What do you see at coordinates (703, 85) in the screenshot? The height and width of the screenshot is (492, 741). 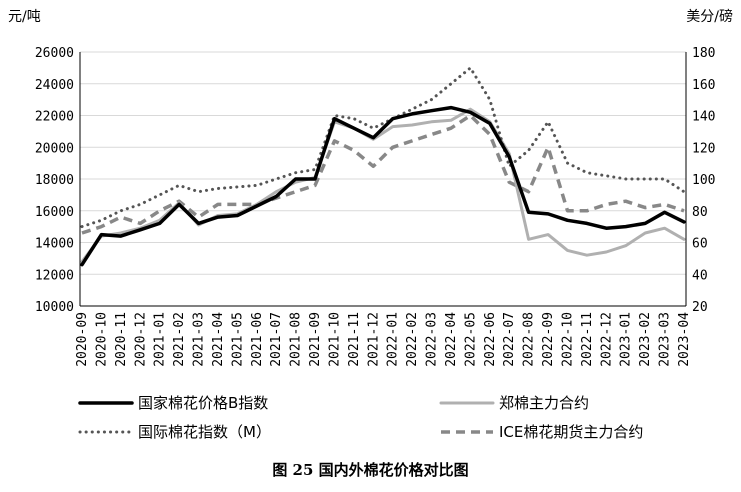 I see `y-right-tick-label: 160` at bounding box center [703, 85].